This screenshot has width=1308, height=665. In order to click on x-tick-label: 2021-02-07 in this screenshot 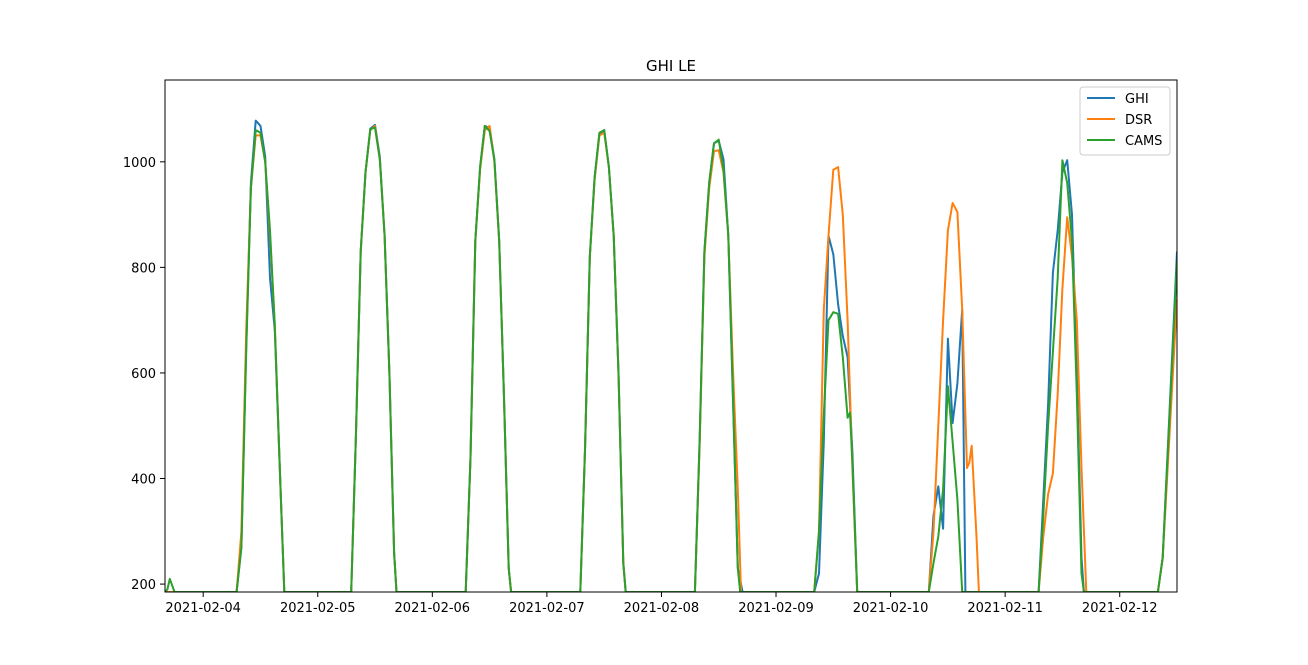, I will do `click(547, 608)`.